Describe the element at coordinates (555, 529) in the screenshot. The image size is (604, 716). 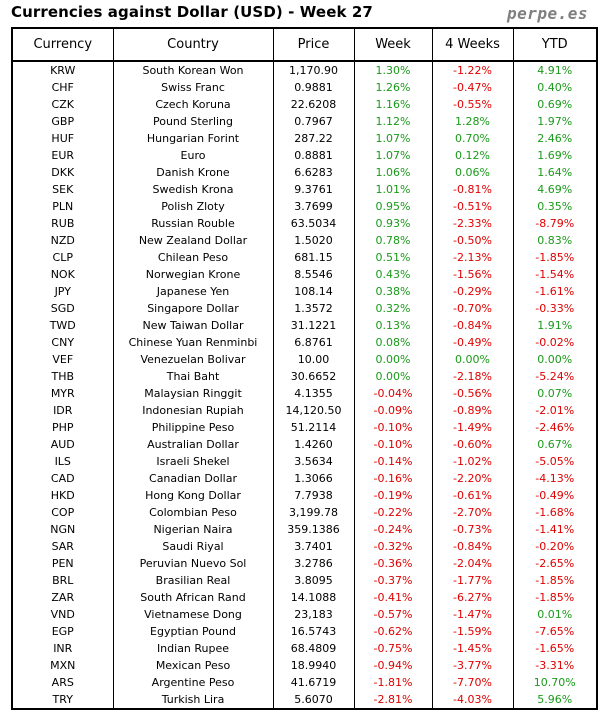
I see `ytd-change-cell: -1.41%` at that location.